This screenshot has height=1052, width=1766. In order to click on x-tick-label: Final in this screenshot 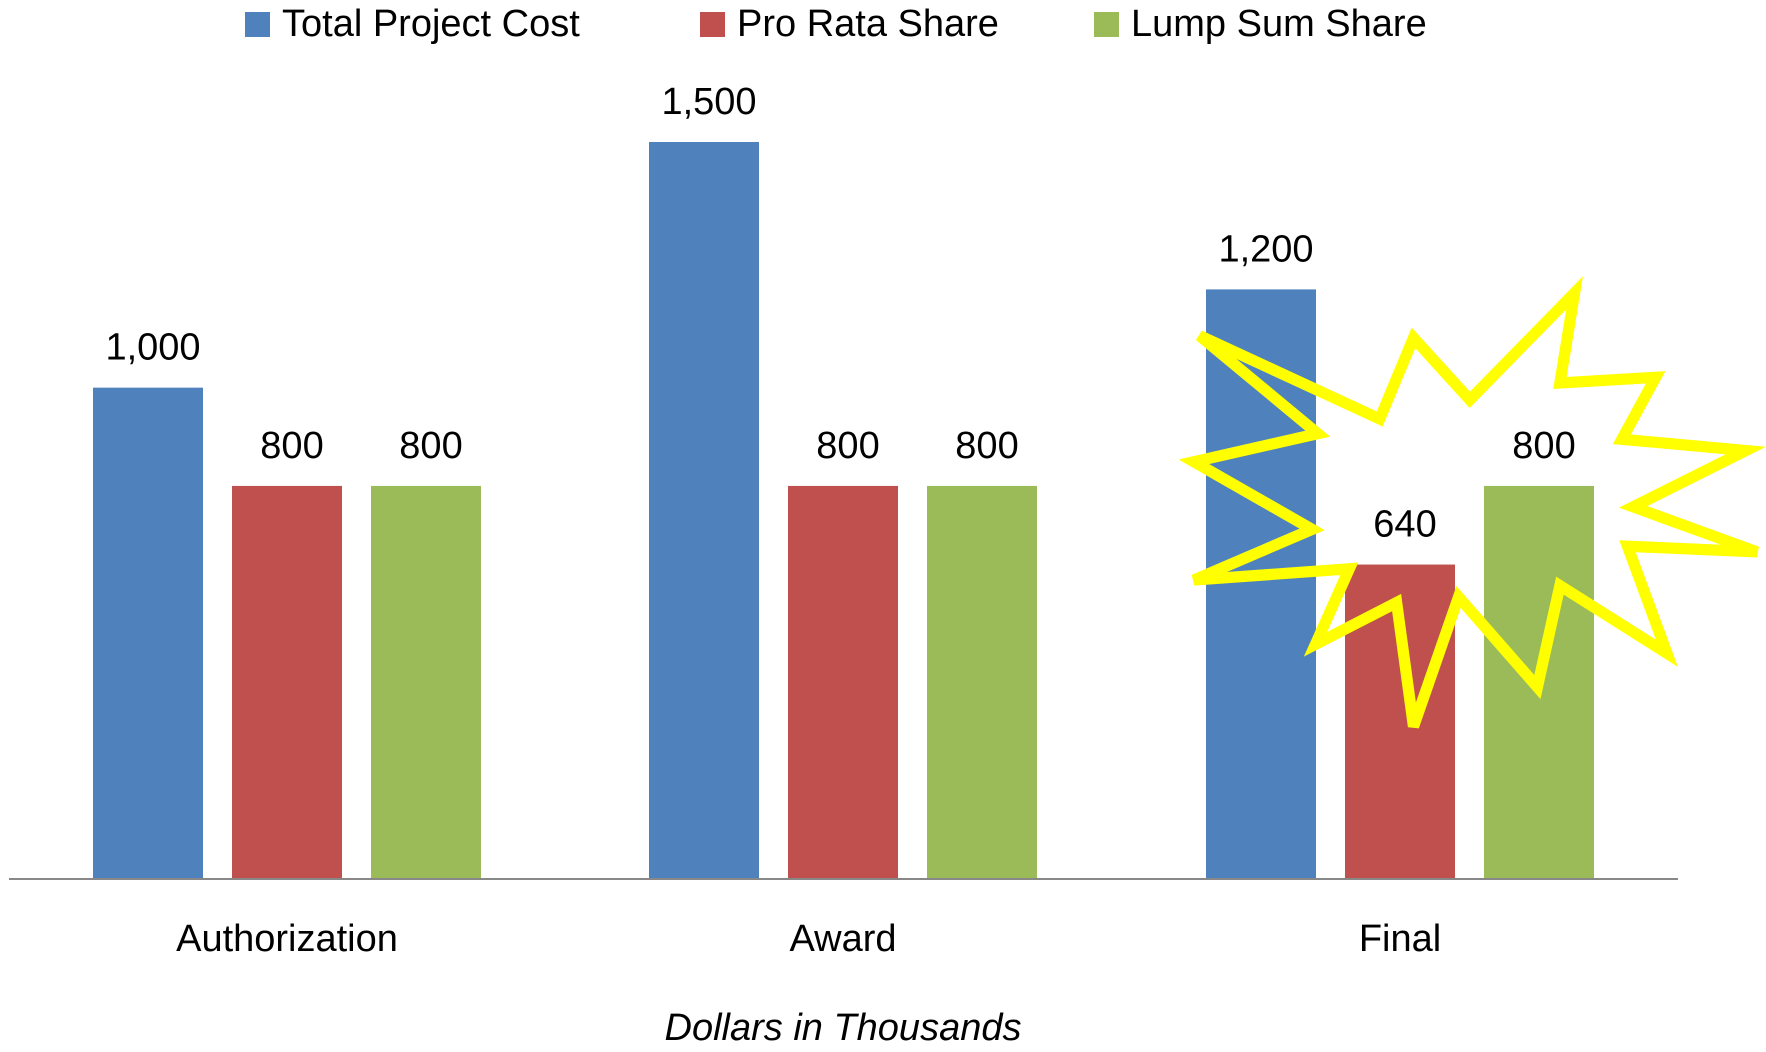, I will do `click(1400, 939)`.